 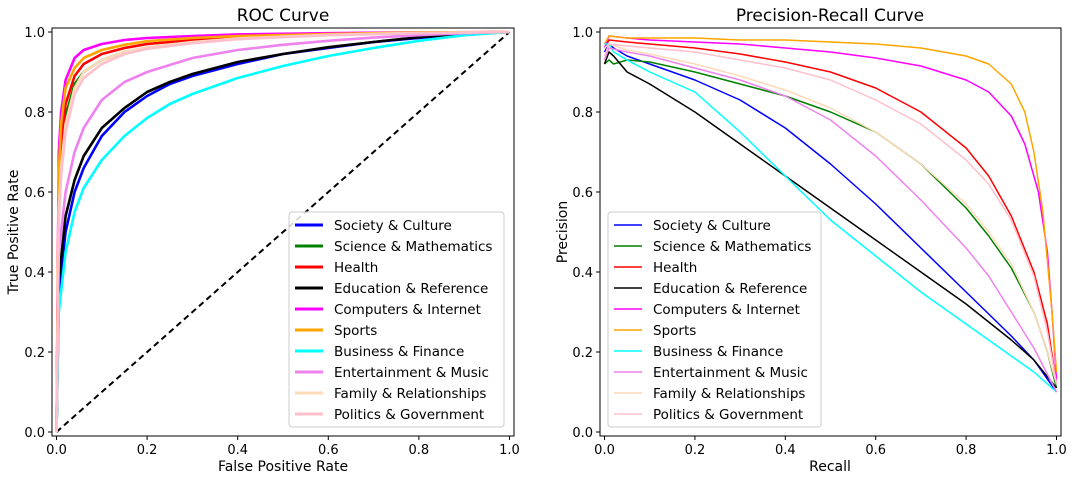 What do you see at coordinates (283, 467) in the screenshot?
I see `roc-x-axis-label: False Positive Rate` at bounding box center [283, 467].